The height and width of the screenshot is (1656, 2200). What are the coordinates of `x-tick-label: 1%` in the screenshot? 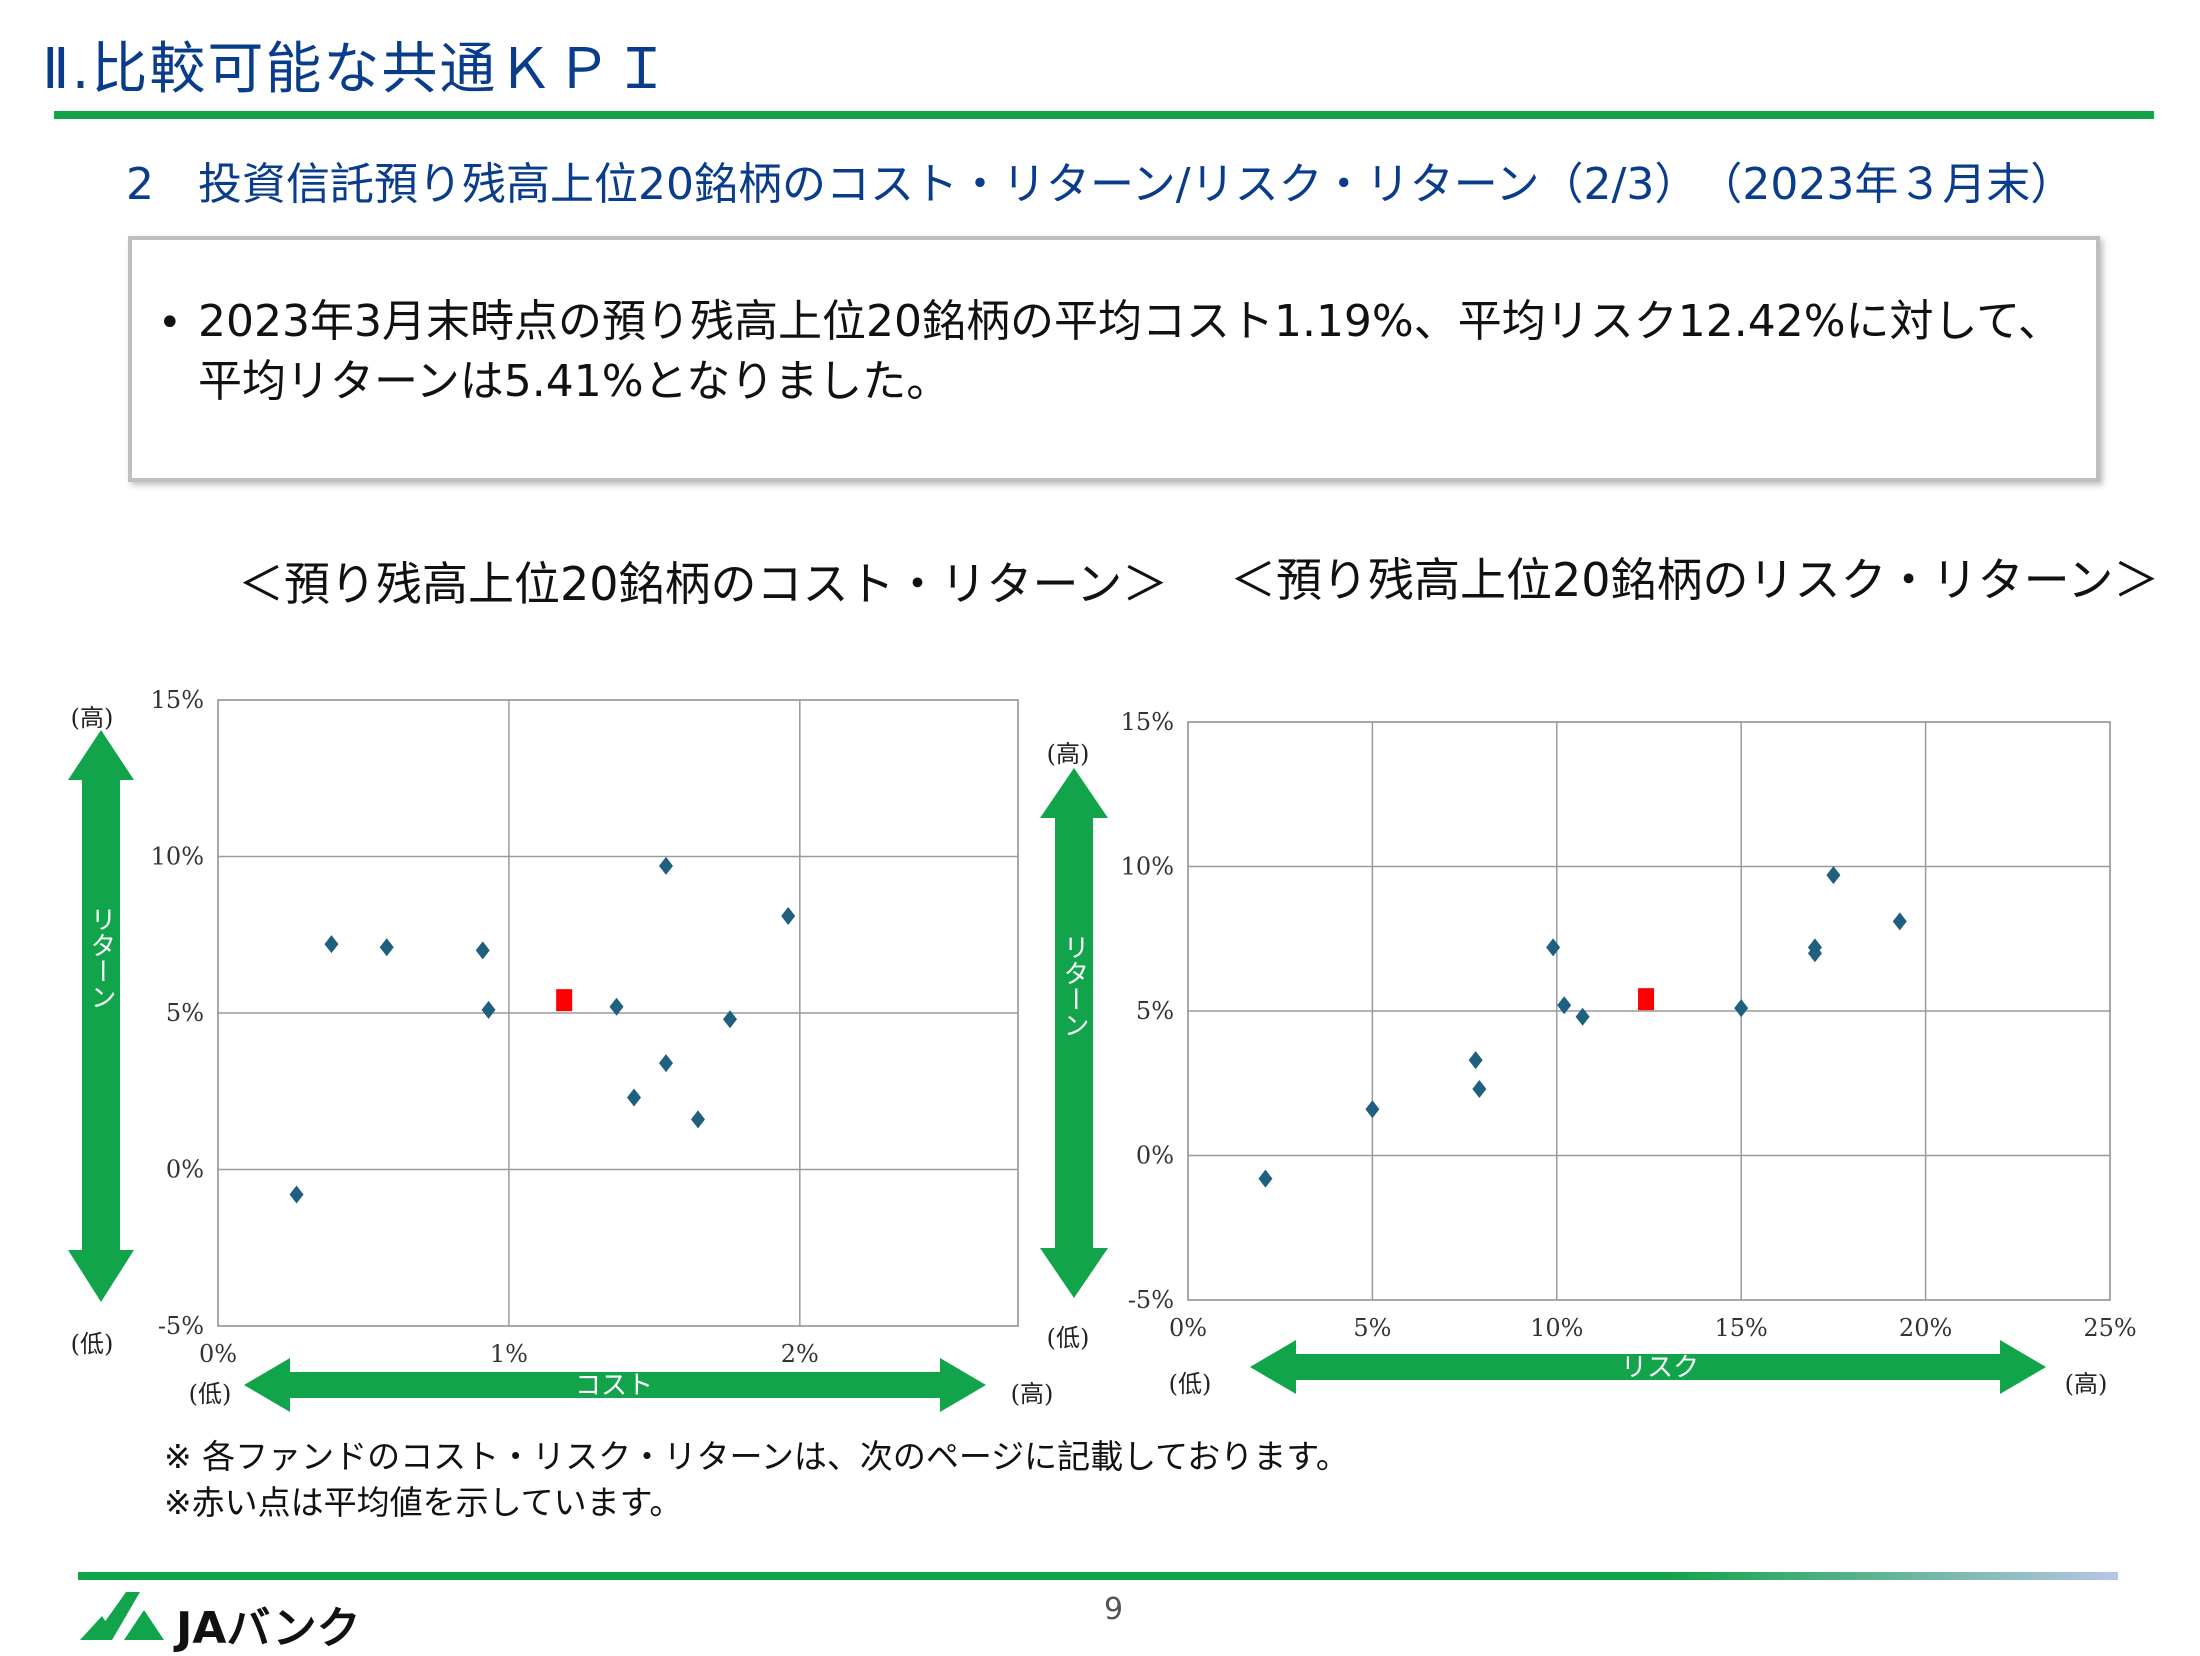 It's located at (509, 1354).